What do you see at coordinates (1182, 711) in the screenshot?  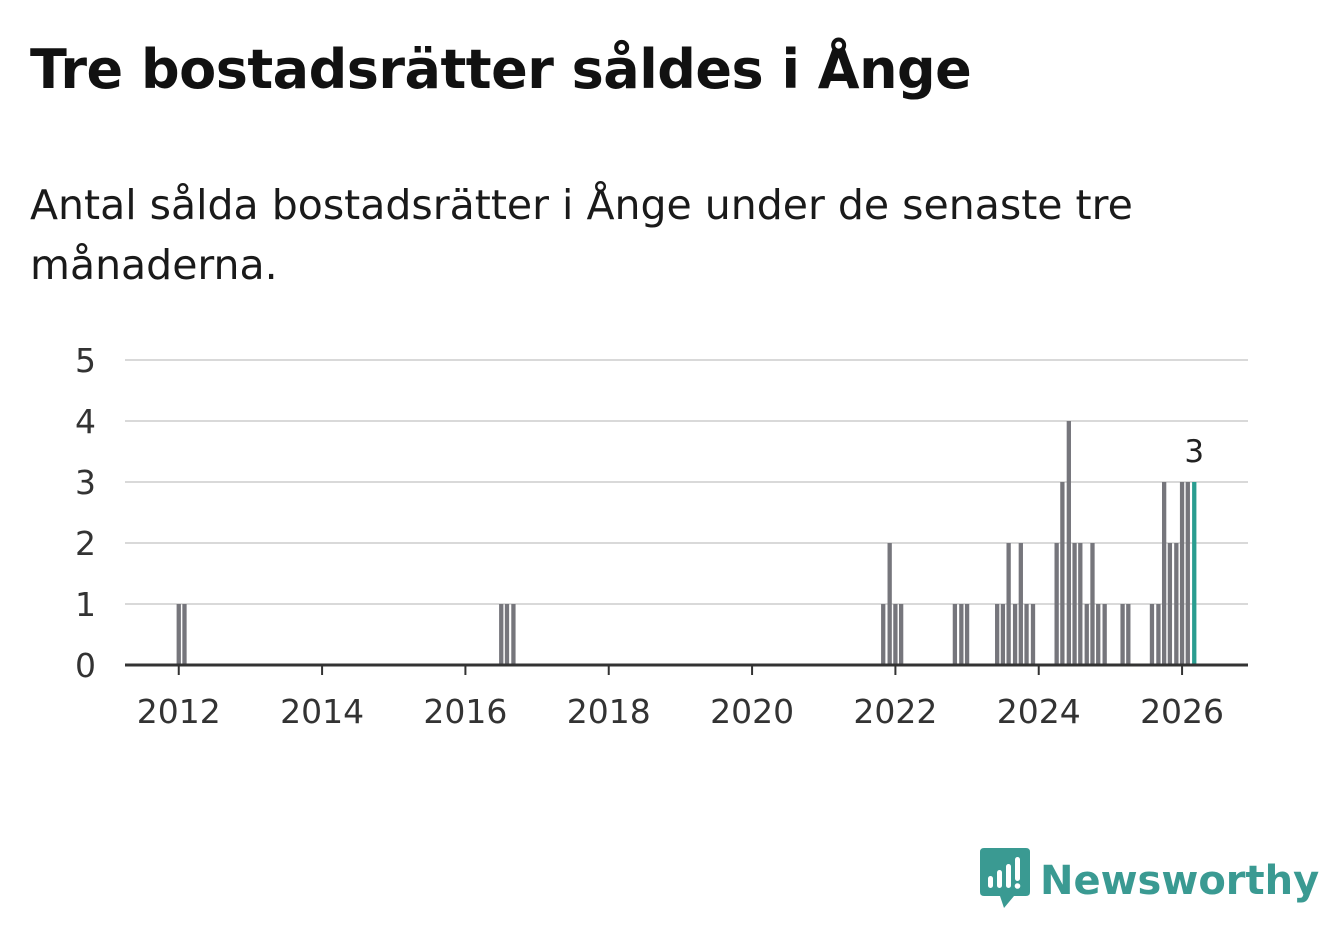 I see `x-tick-label: 2026` at bounding box center [1182, 711].